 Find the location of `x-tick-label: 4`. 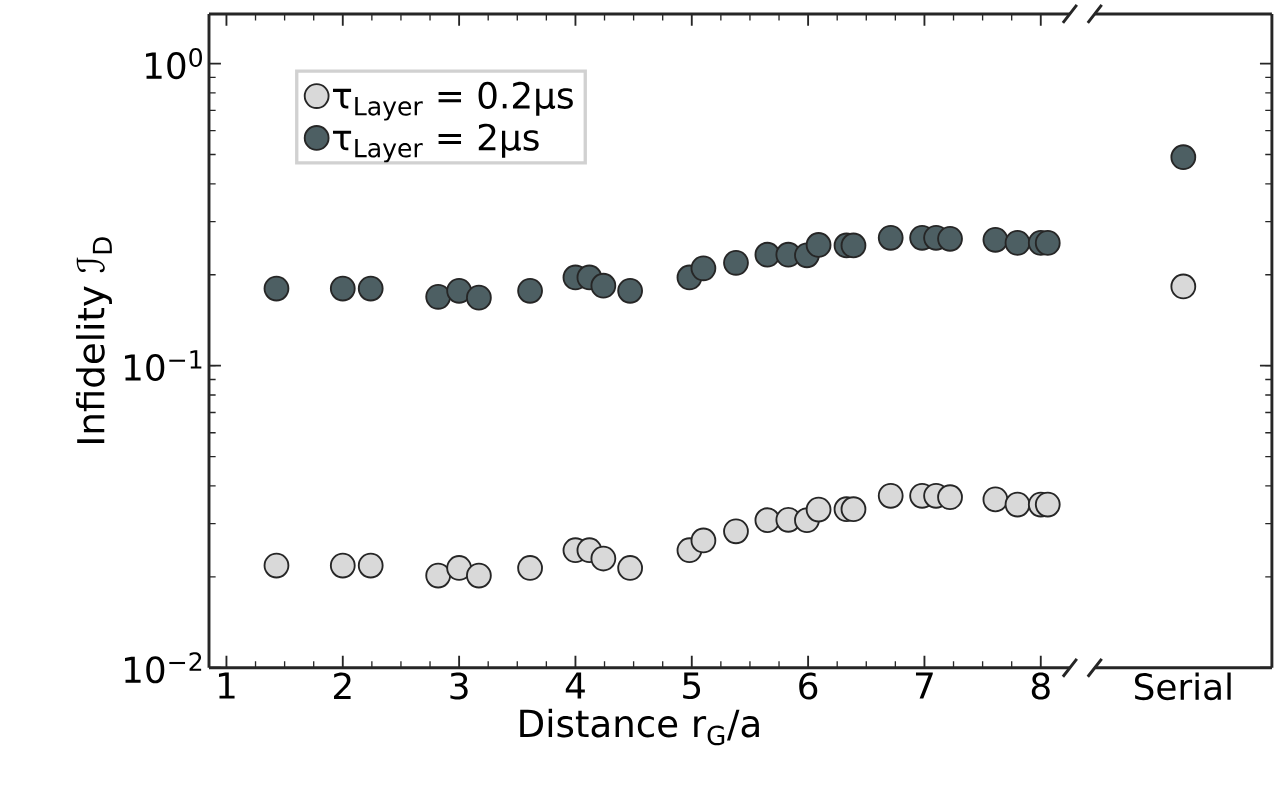

x-tick-label: 4 is located at coordinates (575, 685).